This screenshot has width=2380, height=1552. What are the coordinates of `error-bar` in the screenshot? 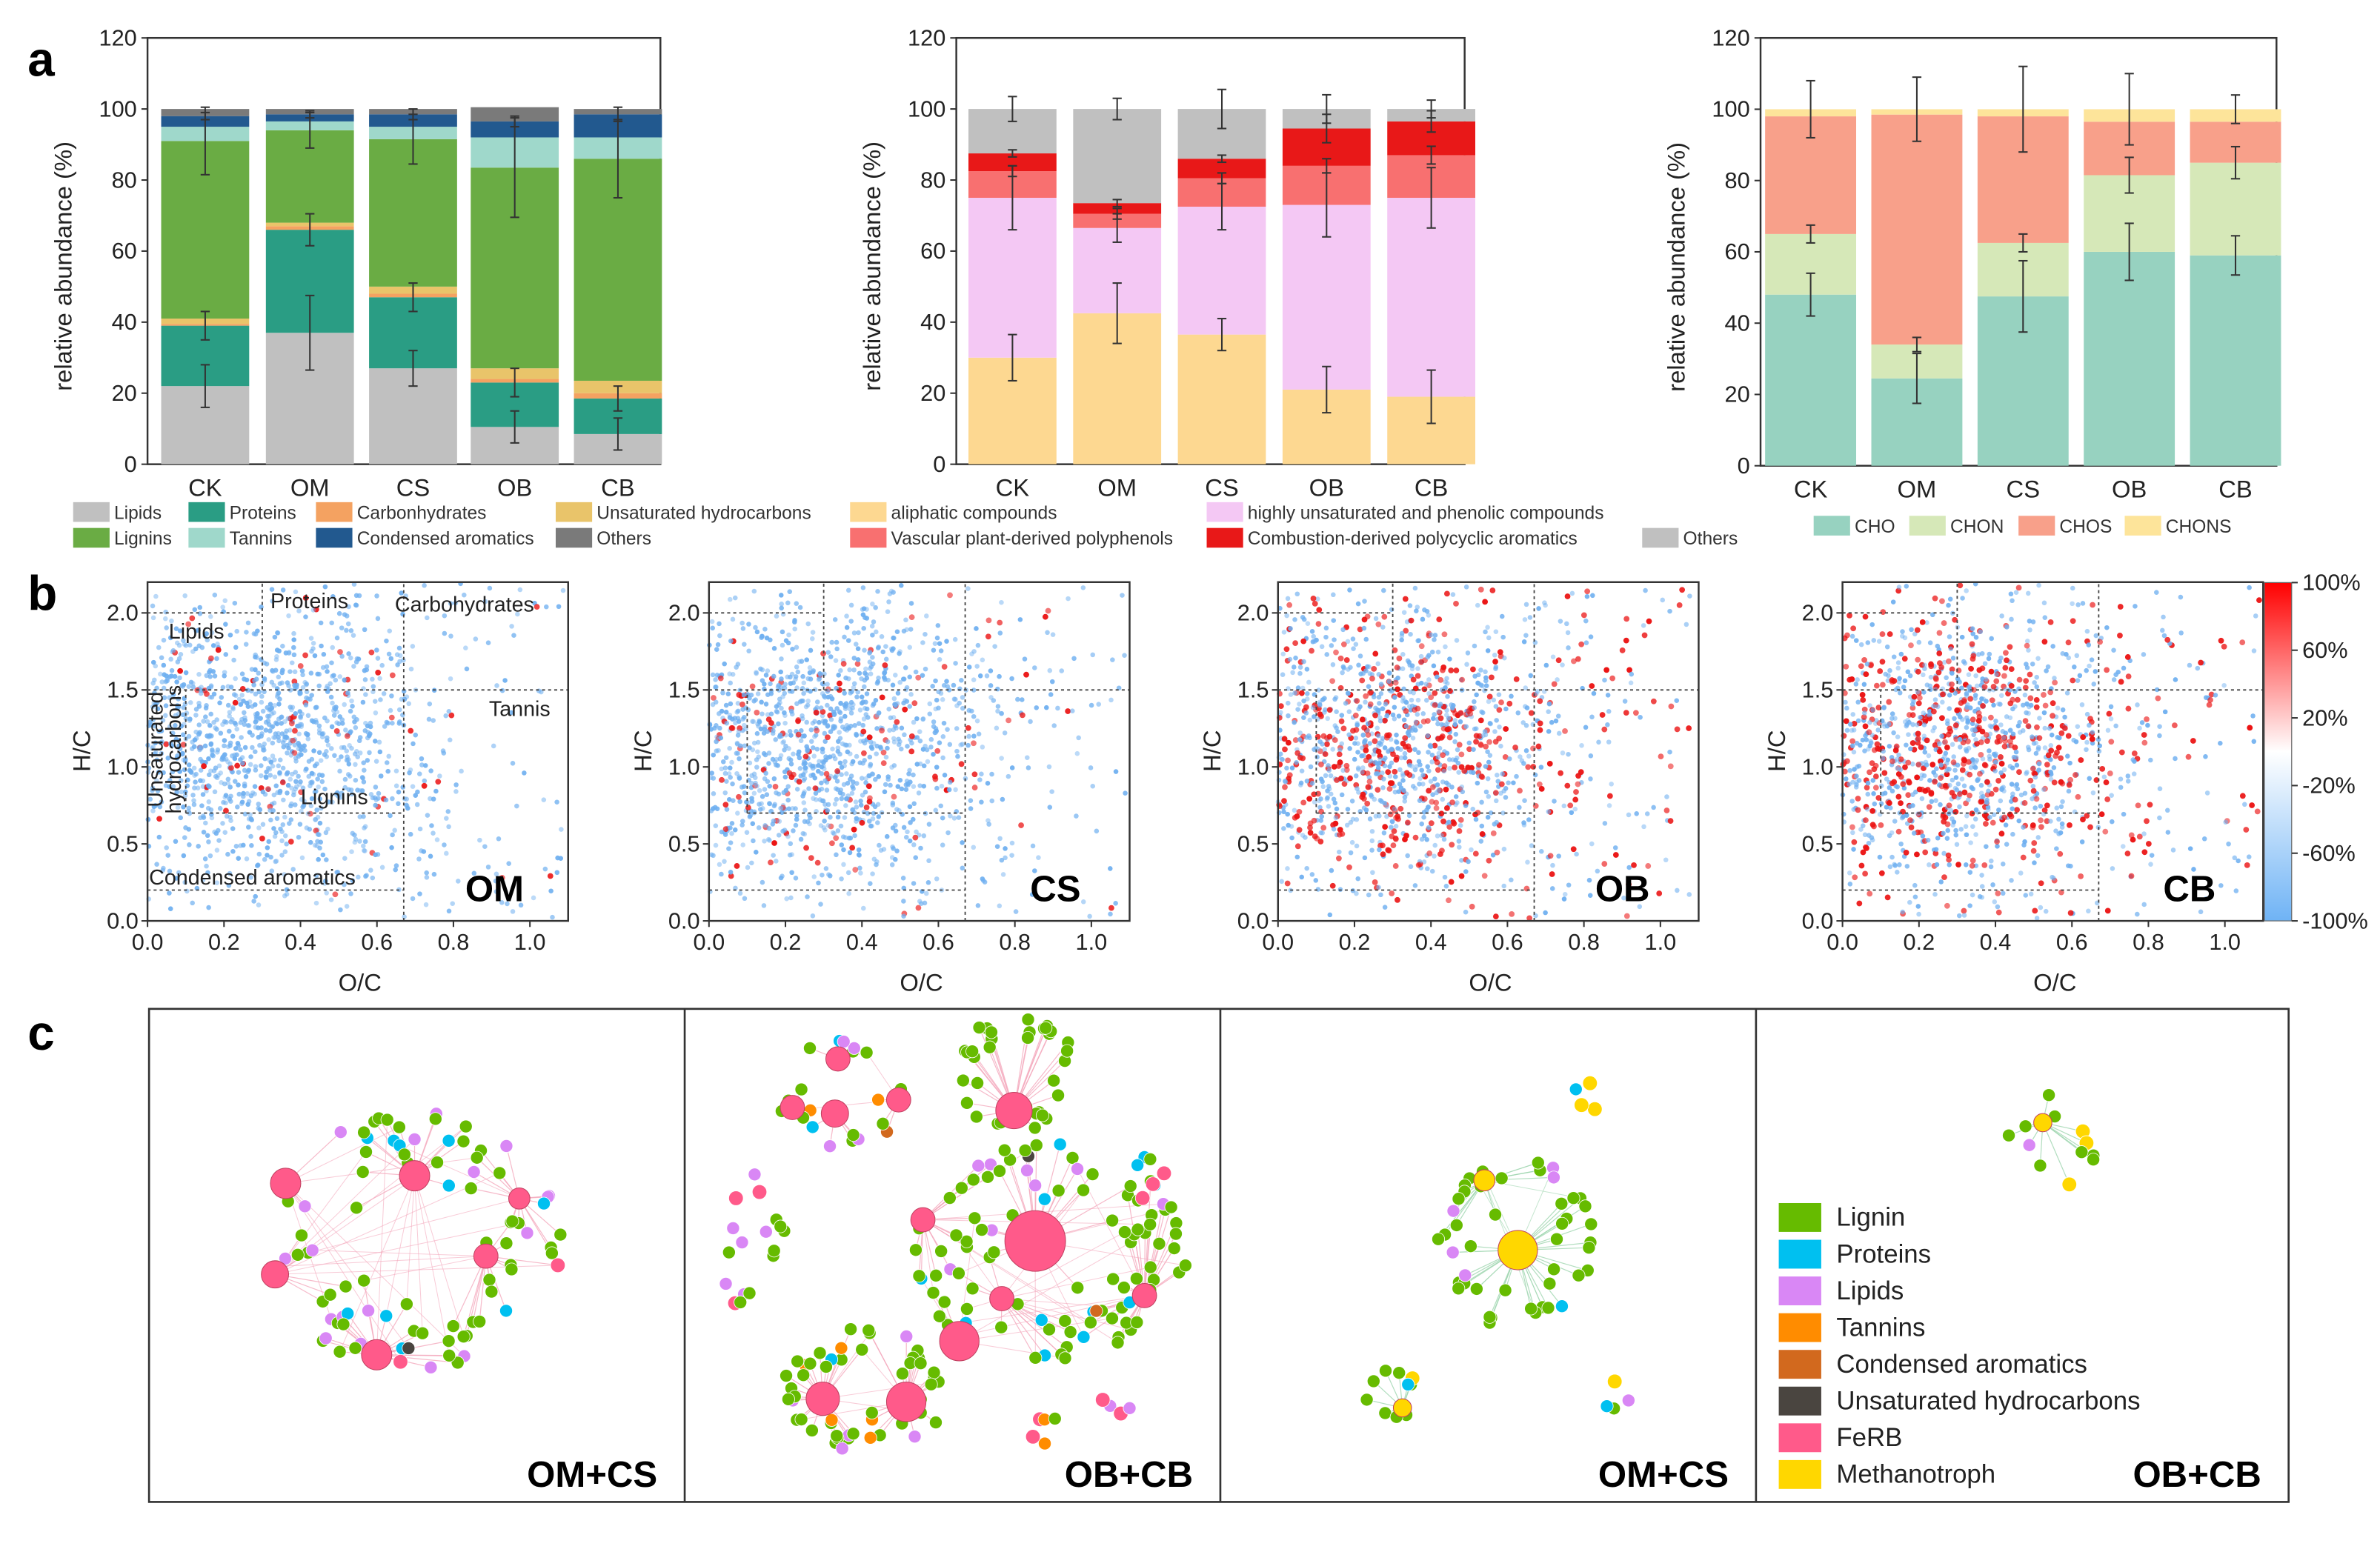 It's located at (1431, 155).